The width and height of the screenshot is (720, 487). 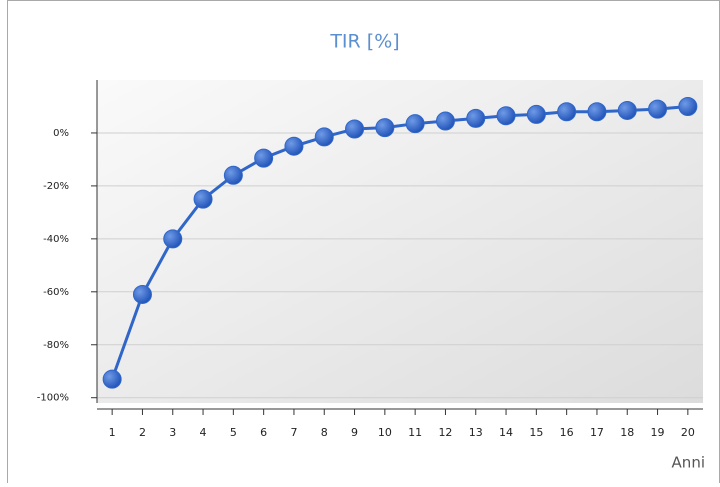 What do you see at coordinates (263, 432) in the screenshot?
I see `x-tick-label: 6` at bounding box center [263, 432].